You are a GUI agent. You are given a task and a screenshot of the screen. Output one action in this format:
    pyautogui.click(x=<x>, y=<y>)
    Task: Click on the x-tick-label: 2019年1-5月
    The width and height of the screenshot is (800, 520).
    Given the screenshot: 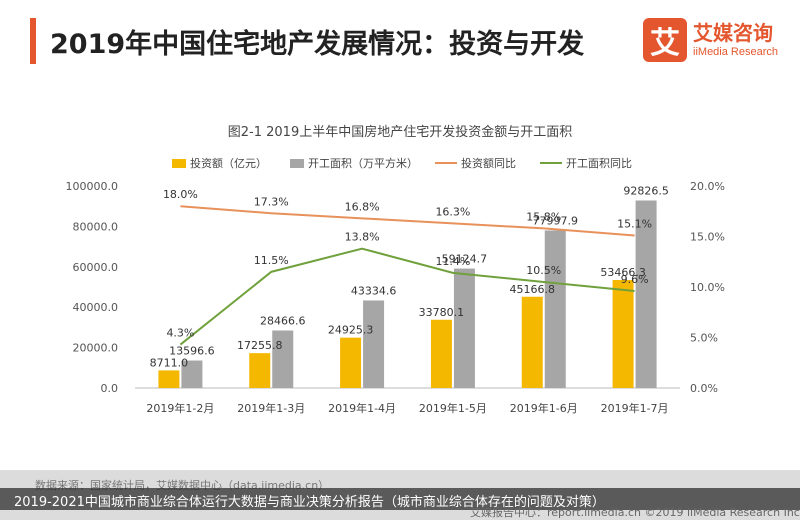 What is the action you would take?
    pyautogui.click(x=453, y=408)
    